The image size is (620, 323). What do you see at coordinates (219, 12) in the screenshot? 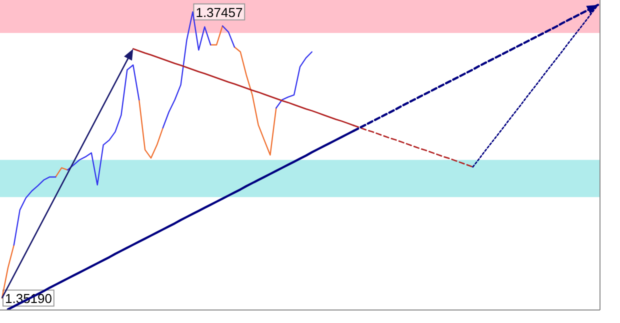
I see `annotation: 1.37457` at bounding box center [219, 12].